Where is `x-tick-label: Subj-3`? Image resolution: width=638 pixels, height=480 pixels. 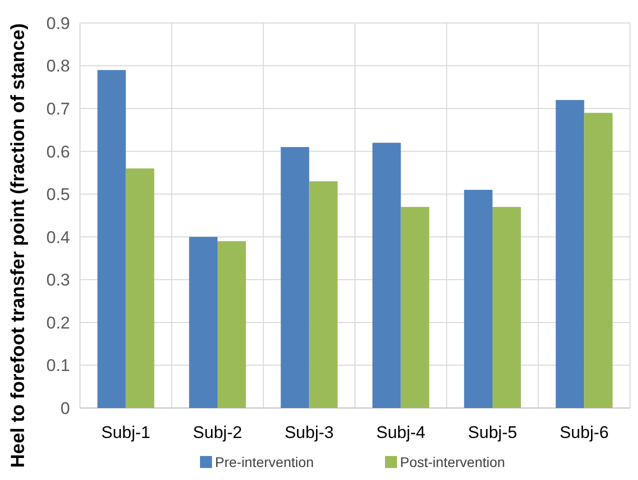
x-tick-label: Subj-3 is located at coordinates (309, 432).